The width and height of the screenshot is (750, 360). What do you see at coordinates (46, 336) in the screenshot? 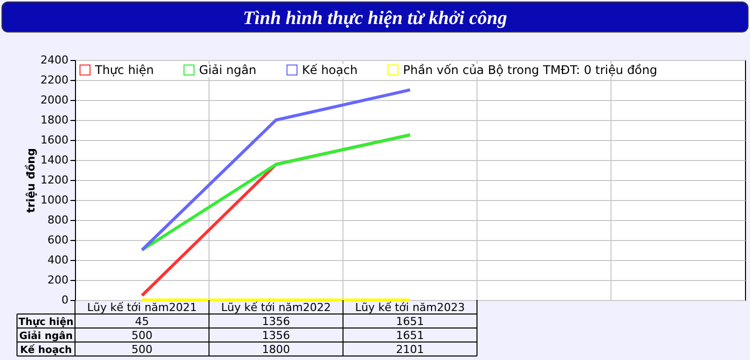
I see `text: Giải ngân` at bounding box center [46, 336].